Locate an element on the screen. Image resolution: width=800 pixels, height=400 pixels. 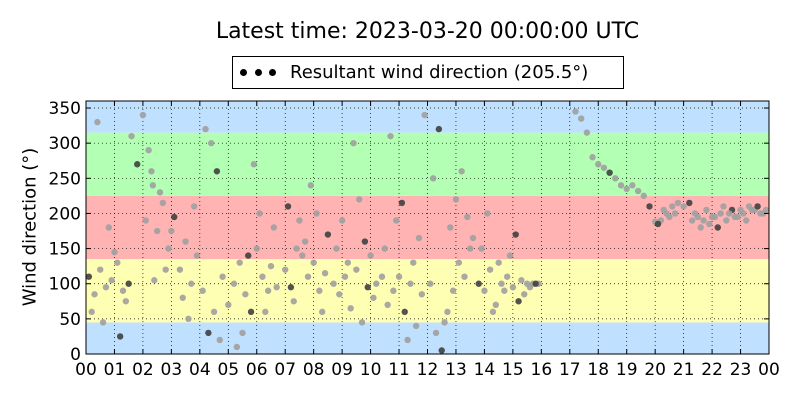
x-tick-label: 20 is located at coordinates (655, 370).